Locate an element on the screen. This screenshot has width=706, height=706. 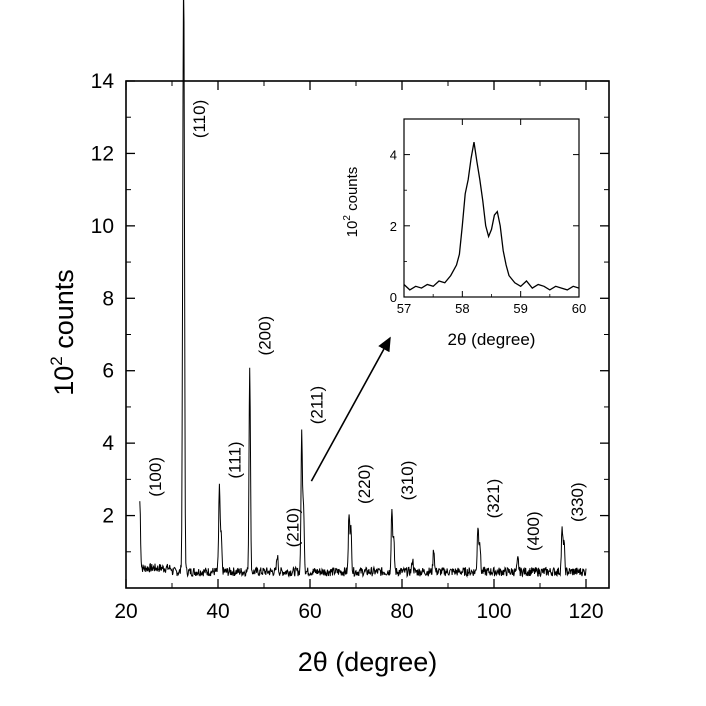
peak-label: (111) is located at coordinates (234, 459).